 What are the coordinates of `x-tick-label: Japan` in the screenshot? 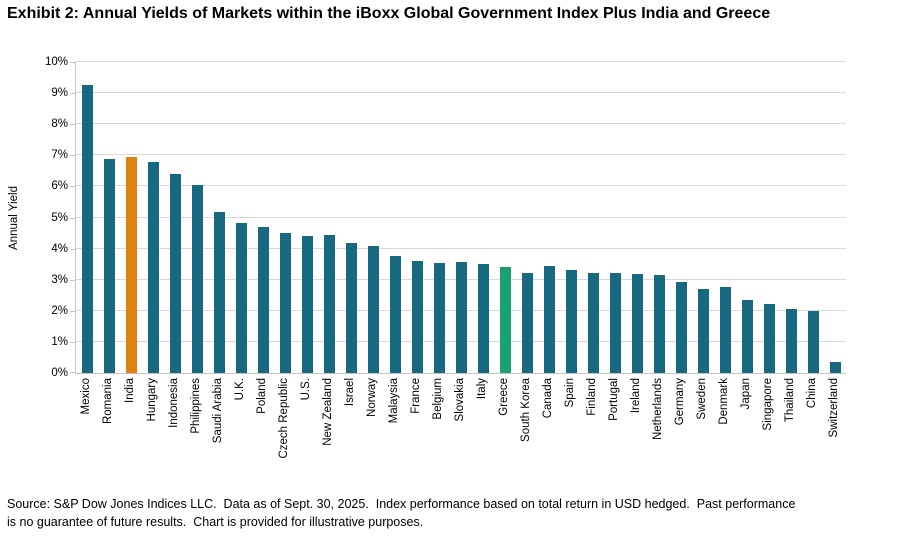 It's located at (746, 394).